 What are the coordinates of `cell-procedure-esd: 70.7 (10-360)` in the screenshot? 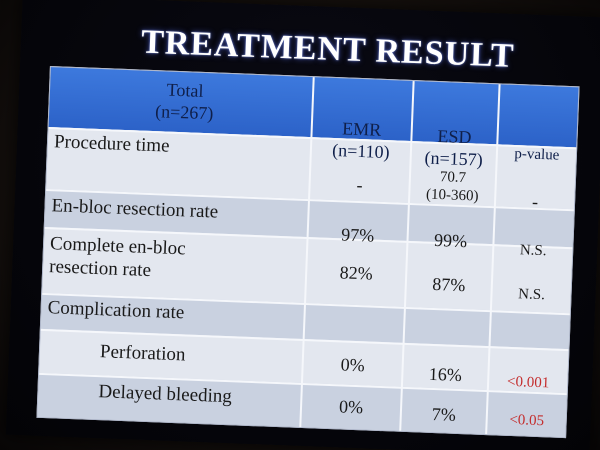 It's located at (452, 186).